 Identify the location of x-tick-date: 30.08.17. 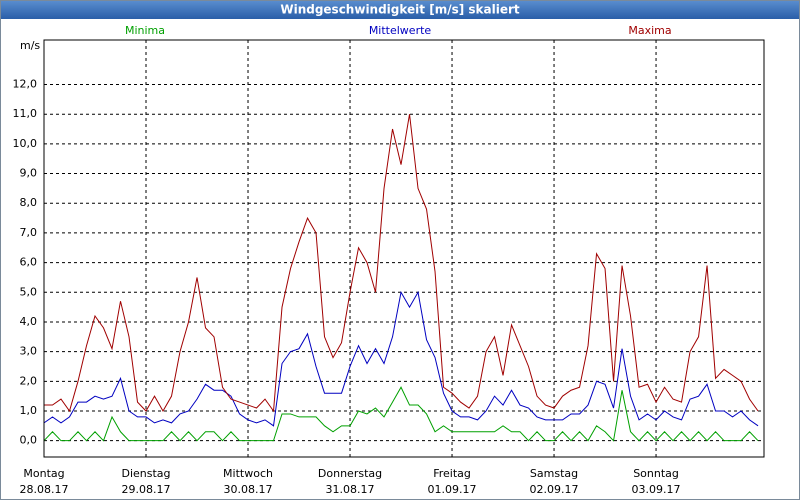
(248, 489).